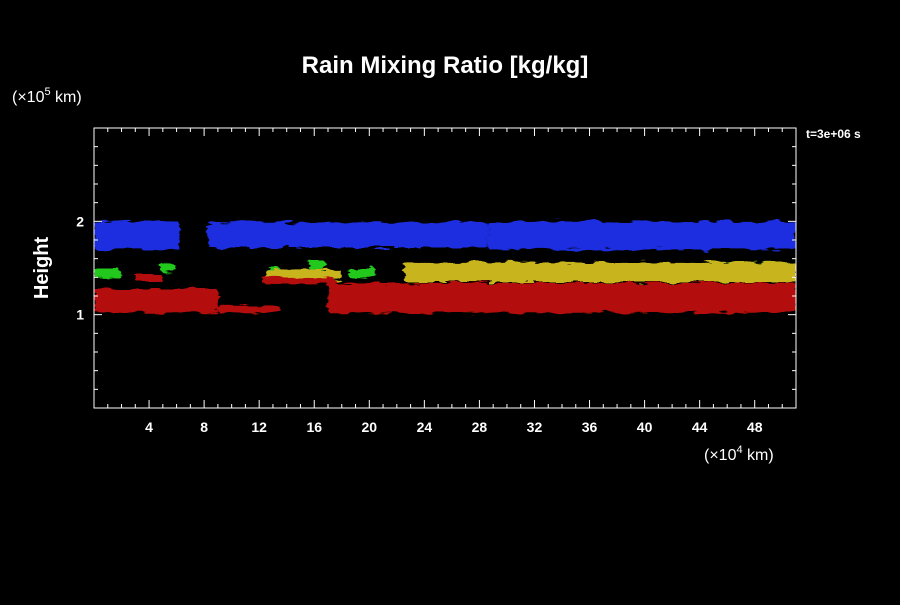 This screenshot has height=605, width=900. Describe the element at coordinates (42, 268) in the screenshot. I see `y-axis-label: Height` at that location.